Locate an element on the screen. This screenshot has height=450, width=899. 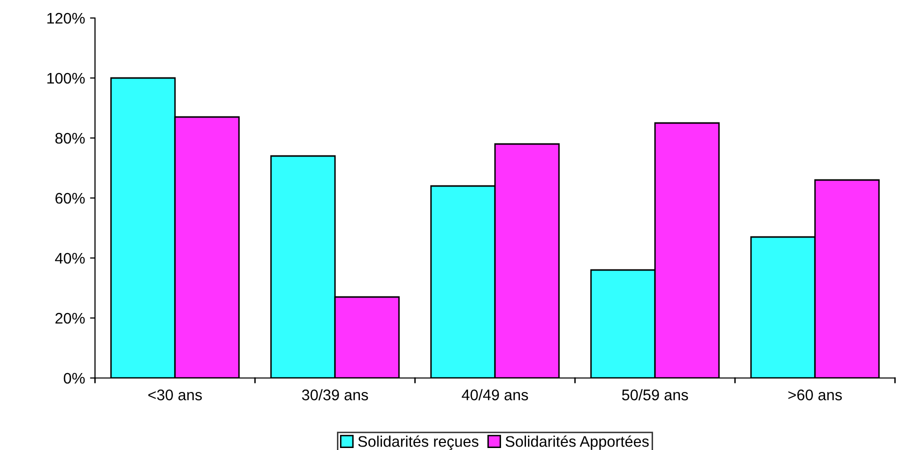
y-tick-label: 40% is located at coordinates (70, 258).